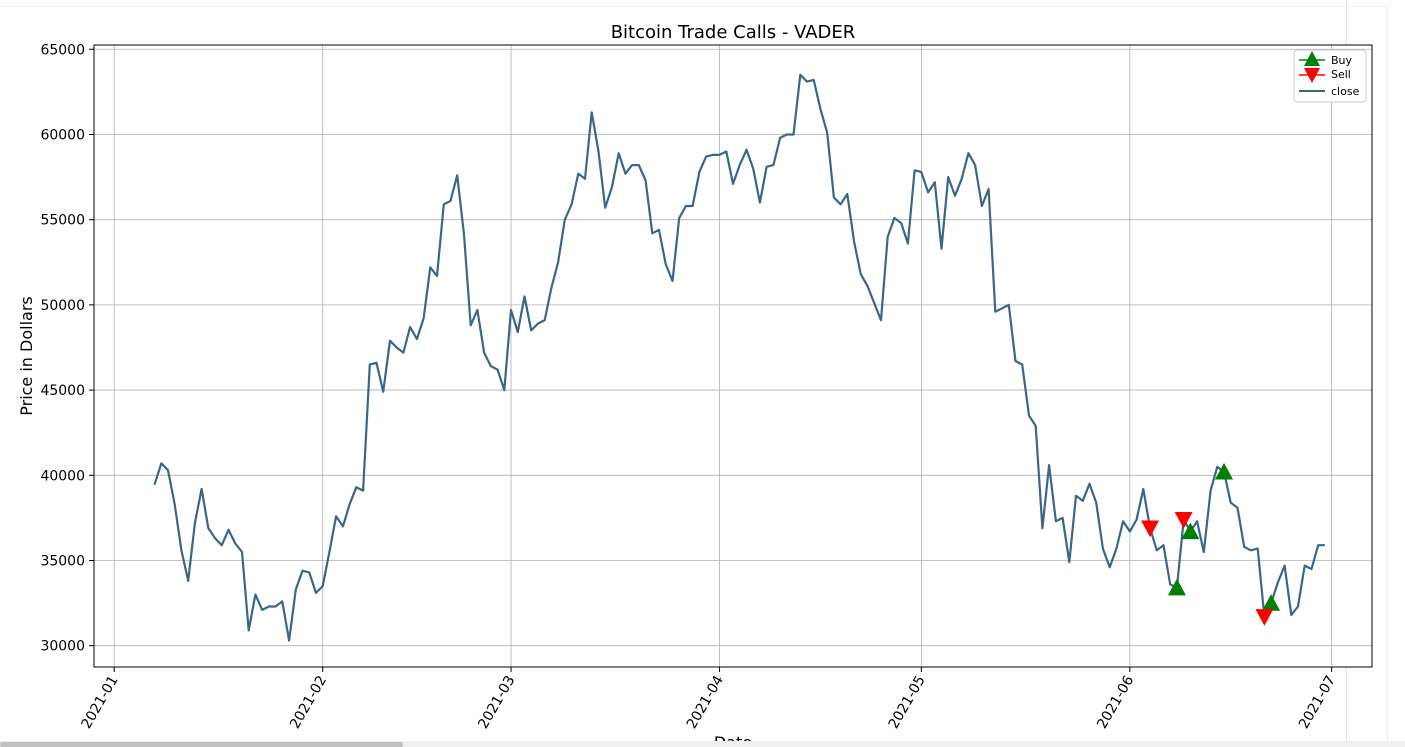 The height and width of the screenshot is (747, 1405). I want to click on x-tick-label: 2021-03, so click(496, 702).